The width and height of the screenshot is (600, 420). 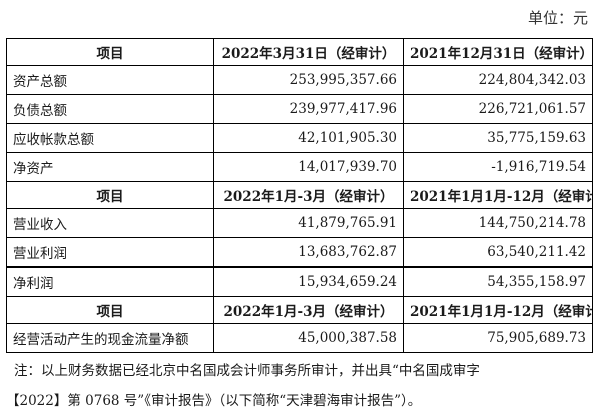 I want to click on row-value-current: 13,683,762.87, so click(x=308, y=252).